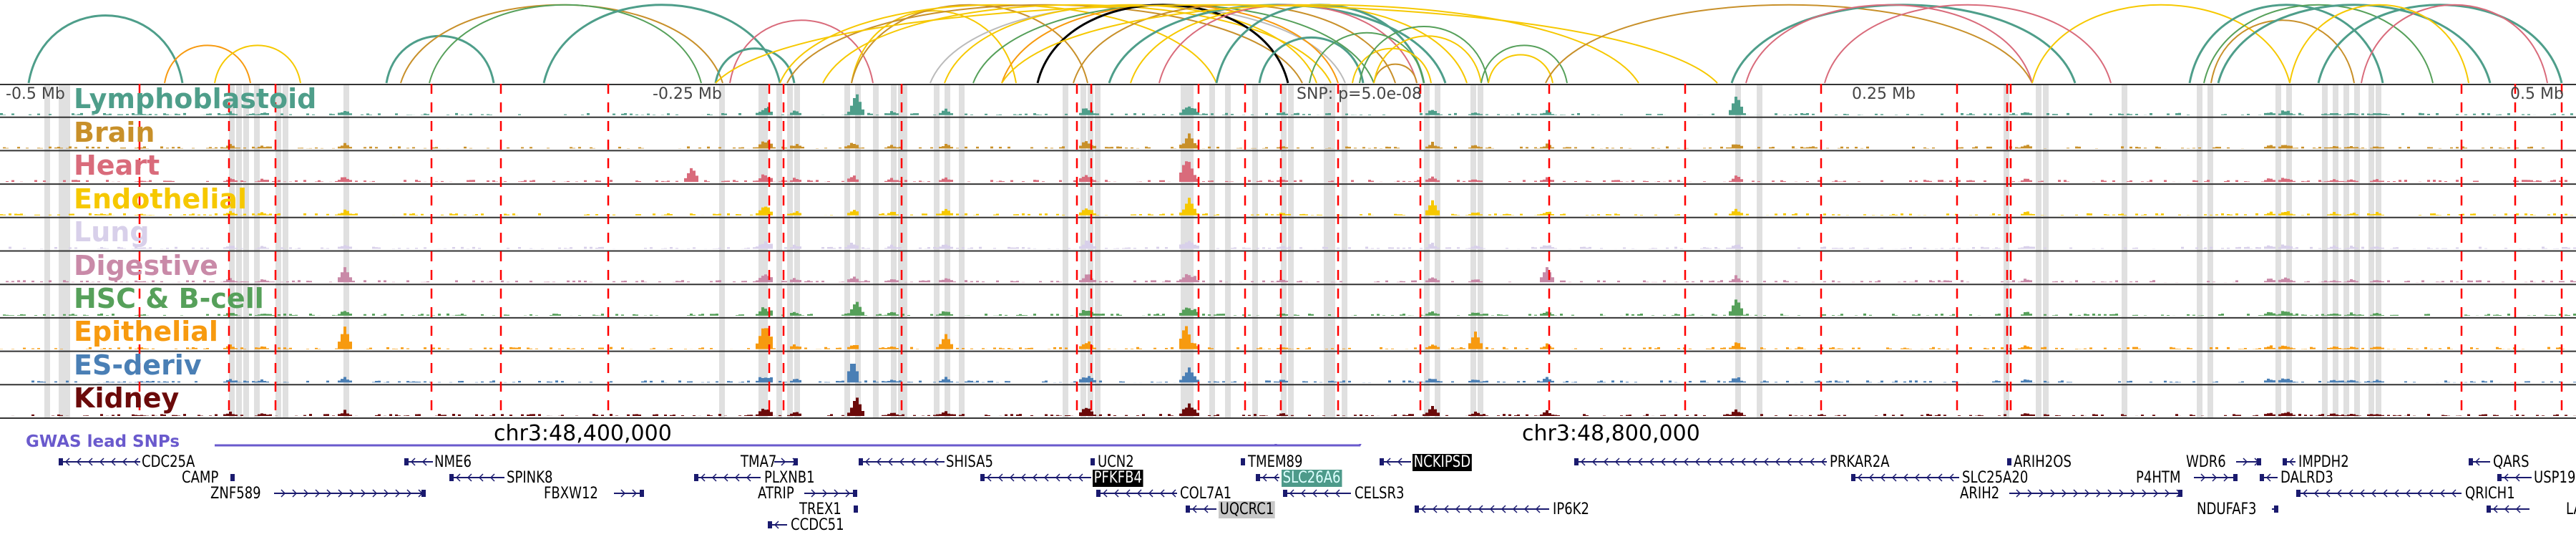  Describe the element at coordinates (530, 478) in the screenshot. I see `gene-spink8: SPINK8` at that location.